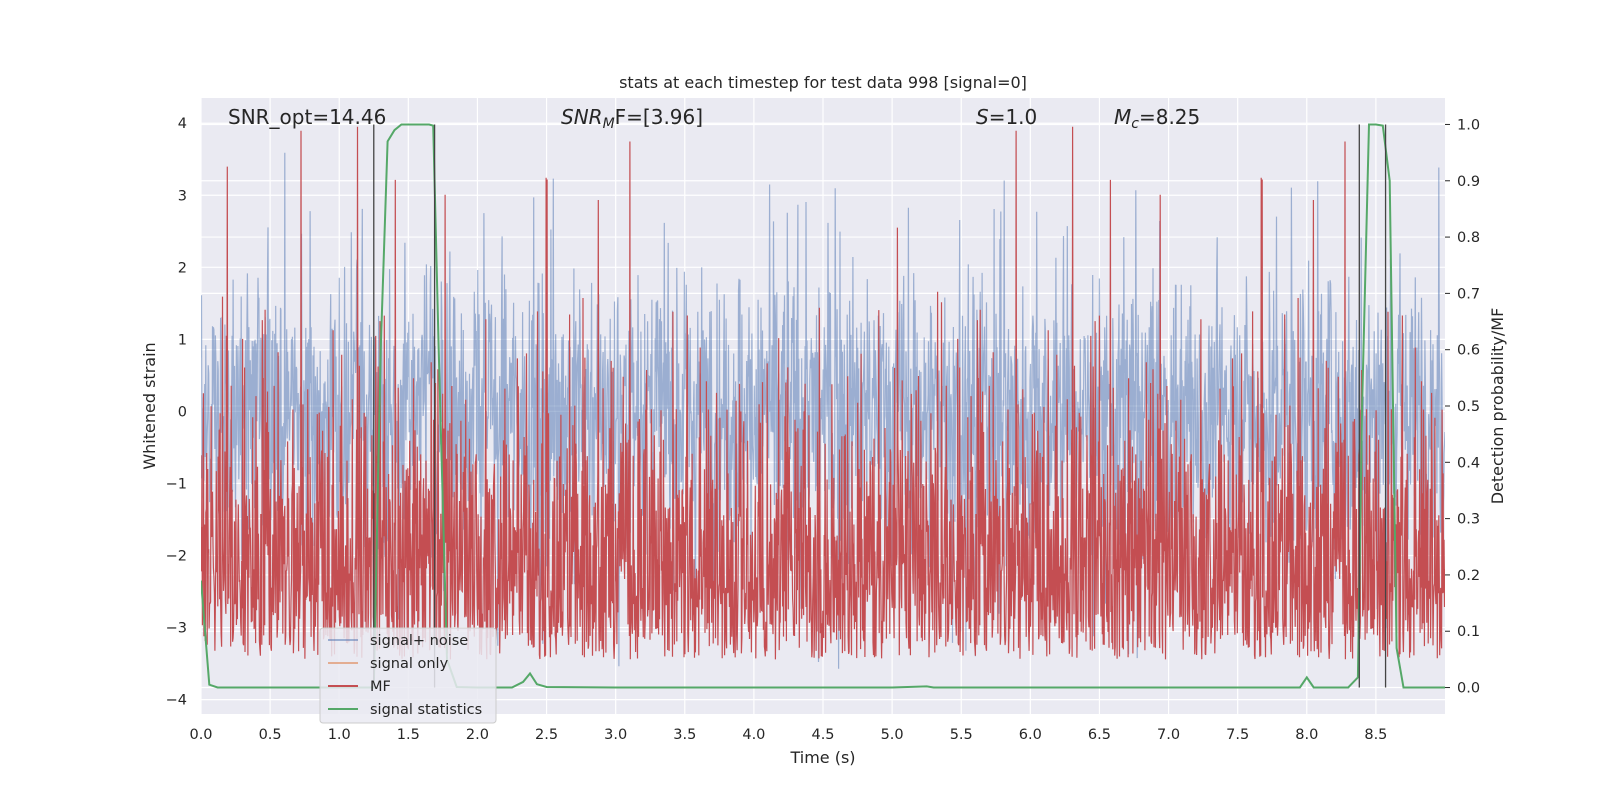  Describe the element at coordinates (176, 484) in the screenshot. I see `y-tick-label: −1` at that location.